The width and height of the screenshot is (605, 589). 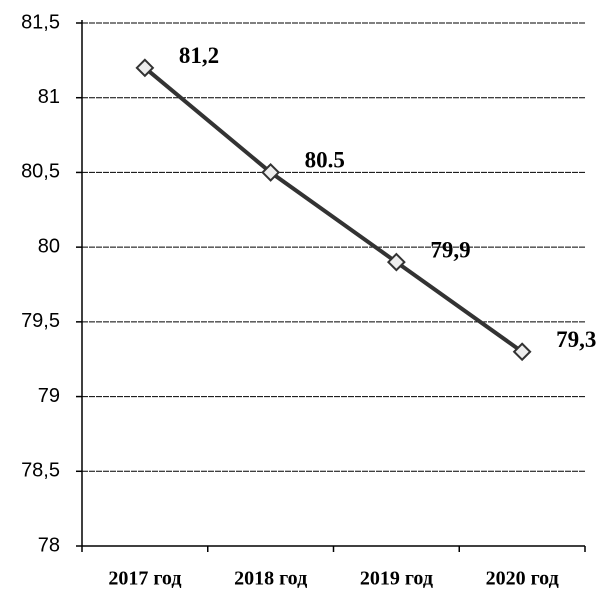 I want to click on y-tick-label: 81,5, so click(x=40, y=22).